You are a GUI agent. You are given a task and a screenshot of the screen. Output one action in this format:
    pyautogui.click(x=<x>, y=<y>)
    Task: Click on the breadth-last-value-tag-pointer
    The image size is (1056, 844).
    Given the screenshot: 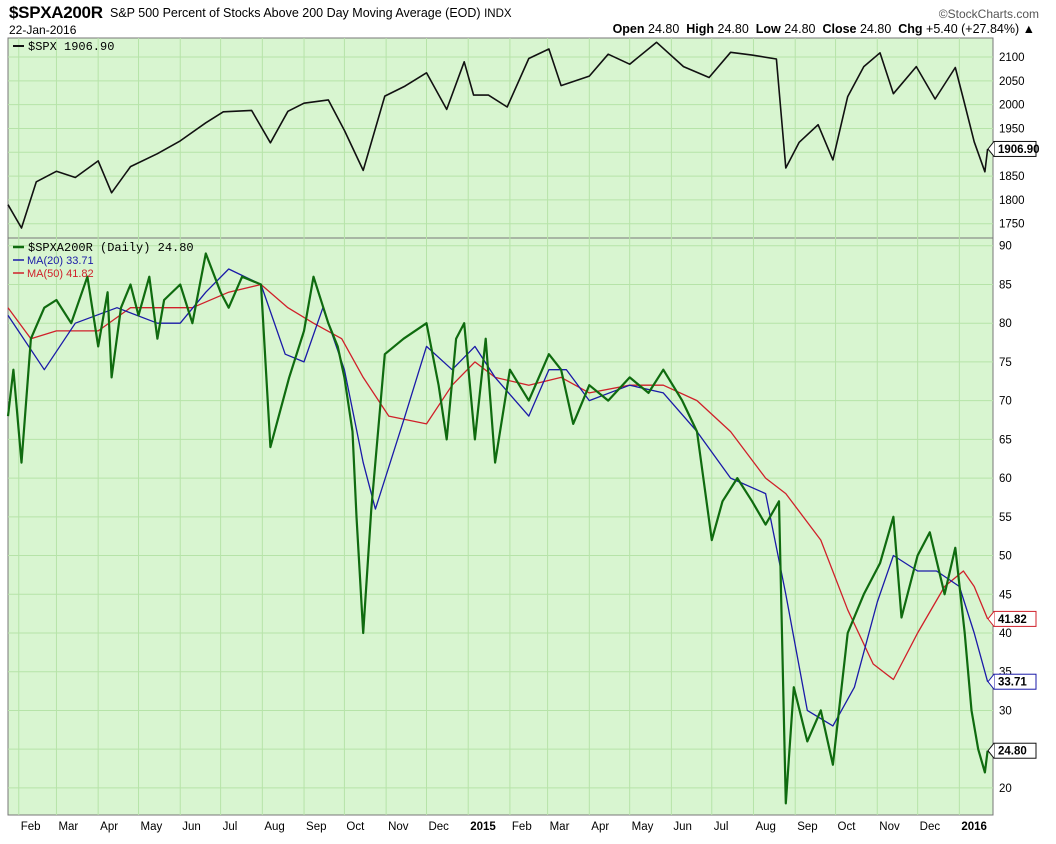 What is the action you would take?
    pyautogui.click(x=991, y=750)
    